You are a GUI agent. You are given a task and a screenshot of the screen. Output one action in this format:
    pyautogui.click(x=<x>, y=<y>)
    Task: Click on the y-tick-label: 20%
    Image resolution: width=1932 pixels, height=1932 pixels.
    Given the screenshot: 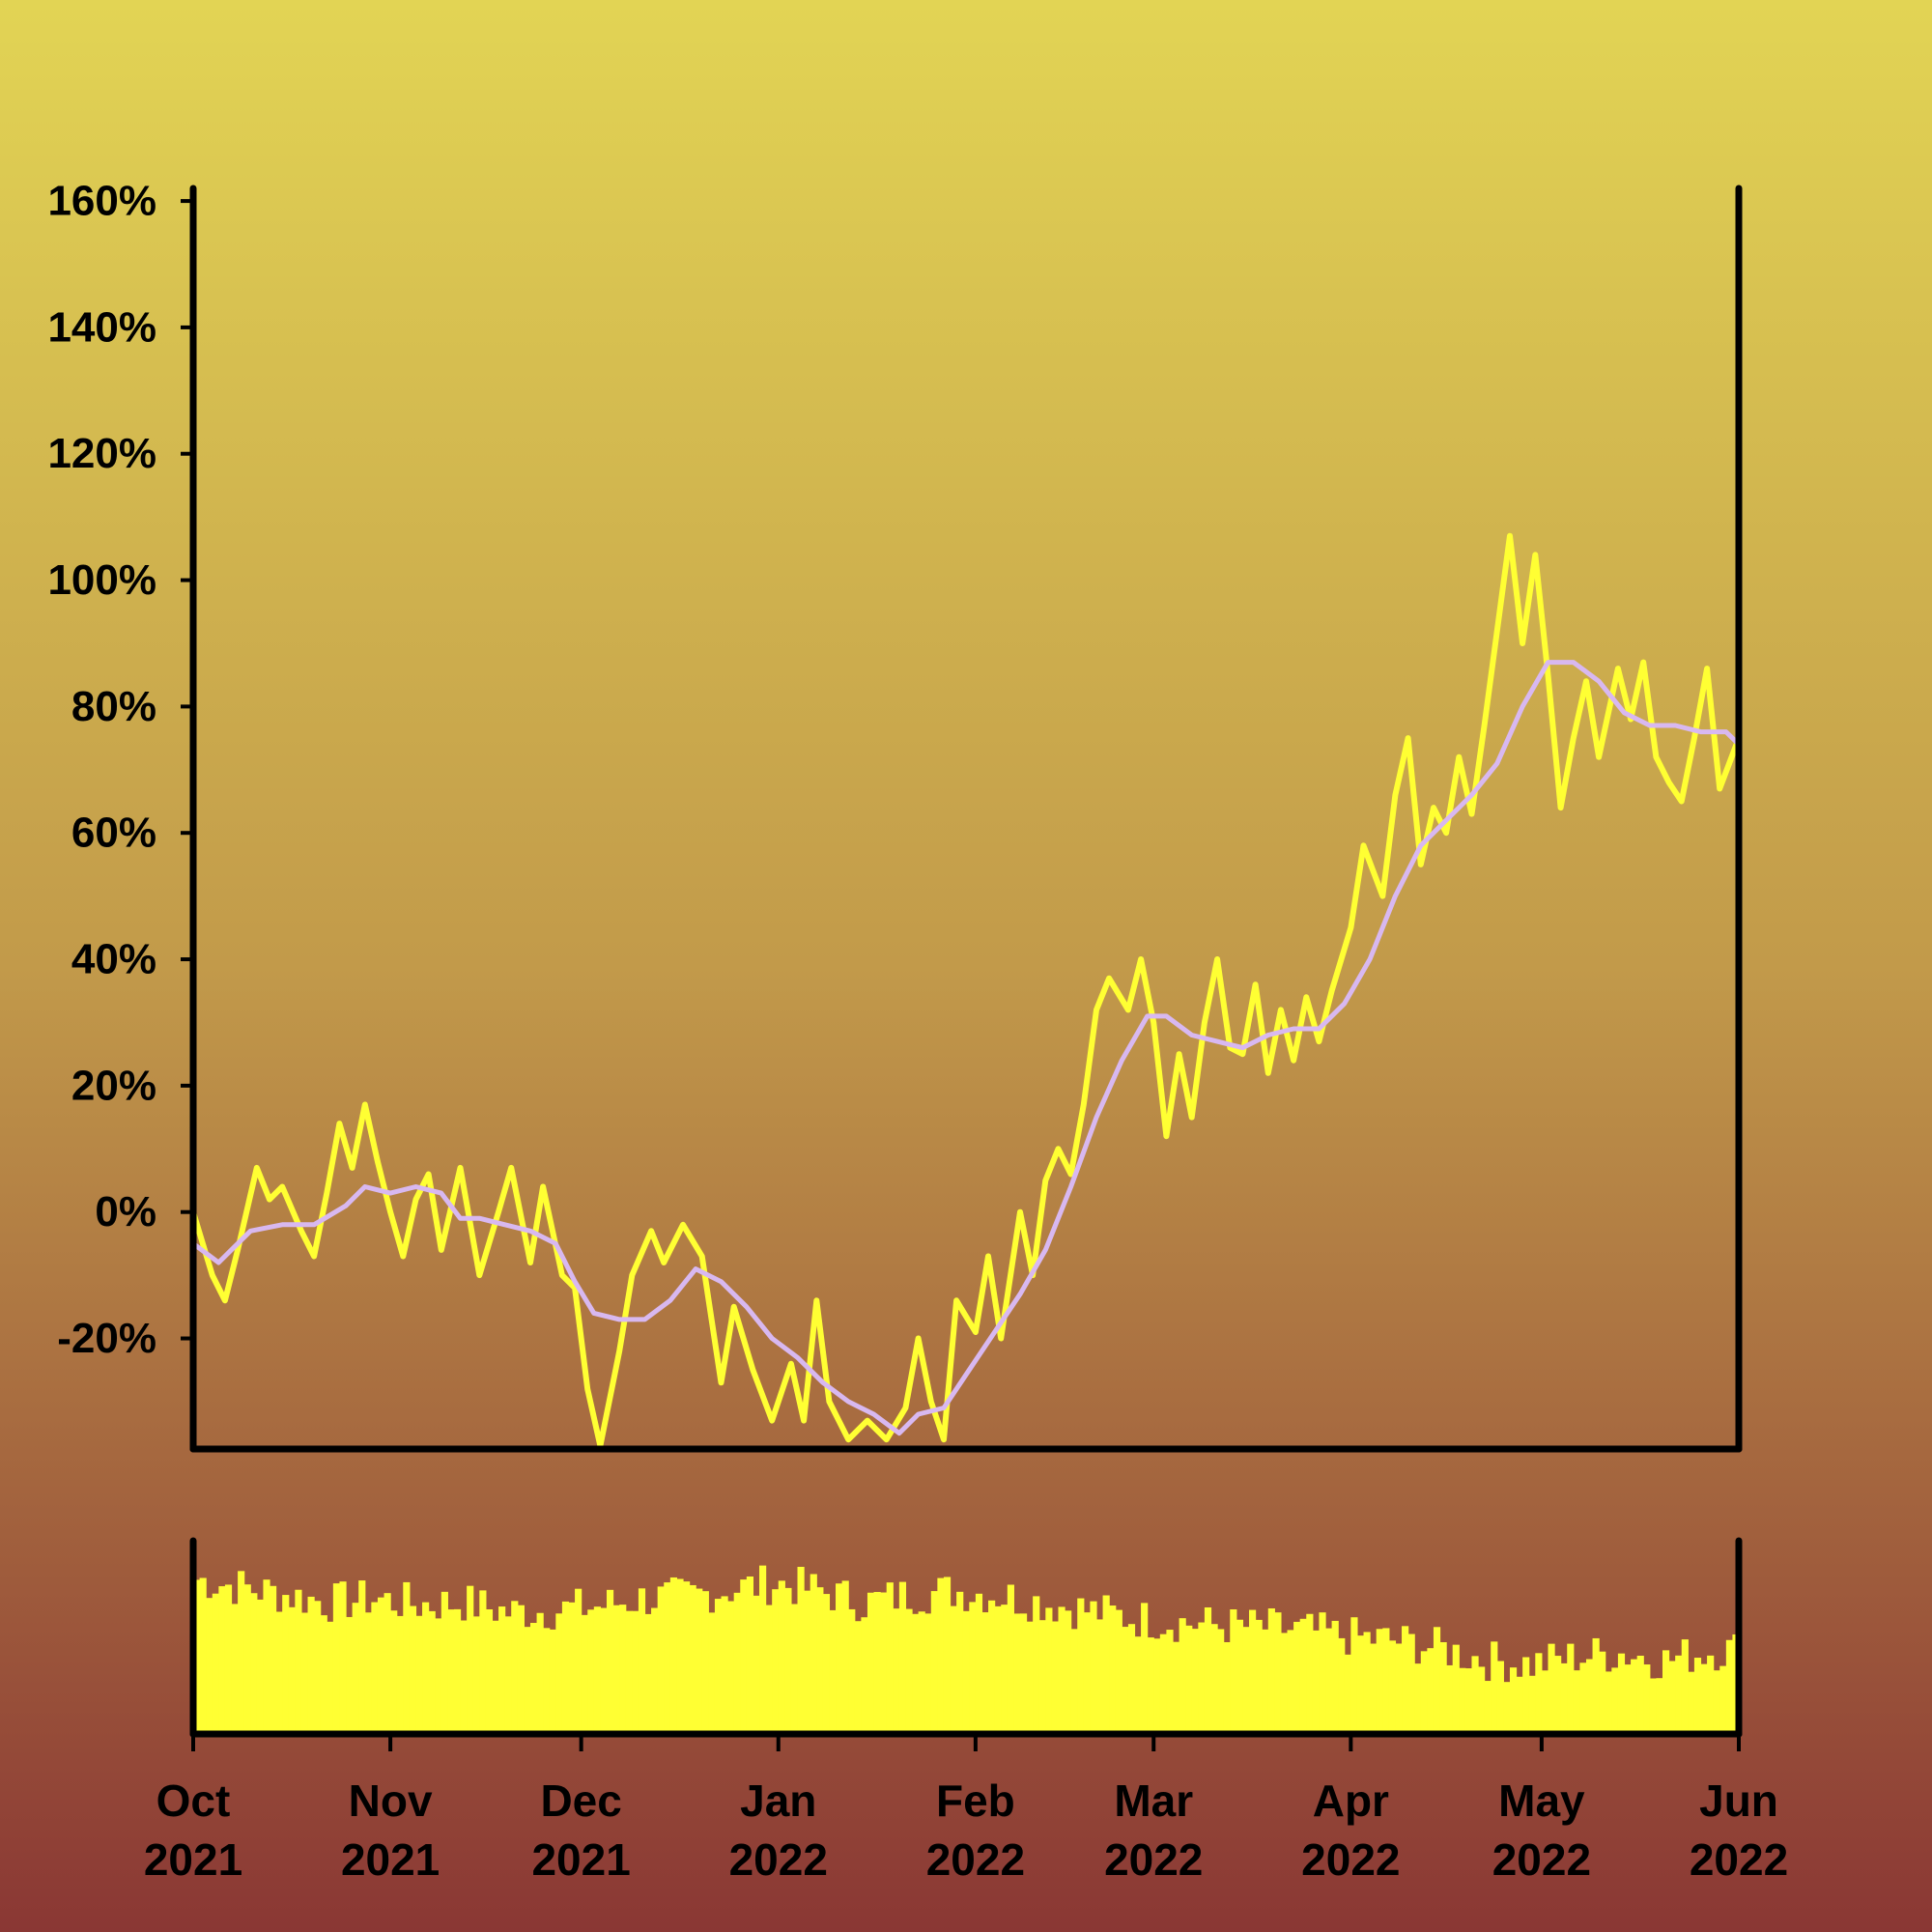 What is the action you would take?
    pyautogui.click(x=113, y=1085)
    